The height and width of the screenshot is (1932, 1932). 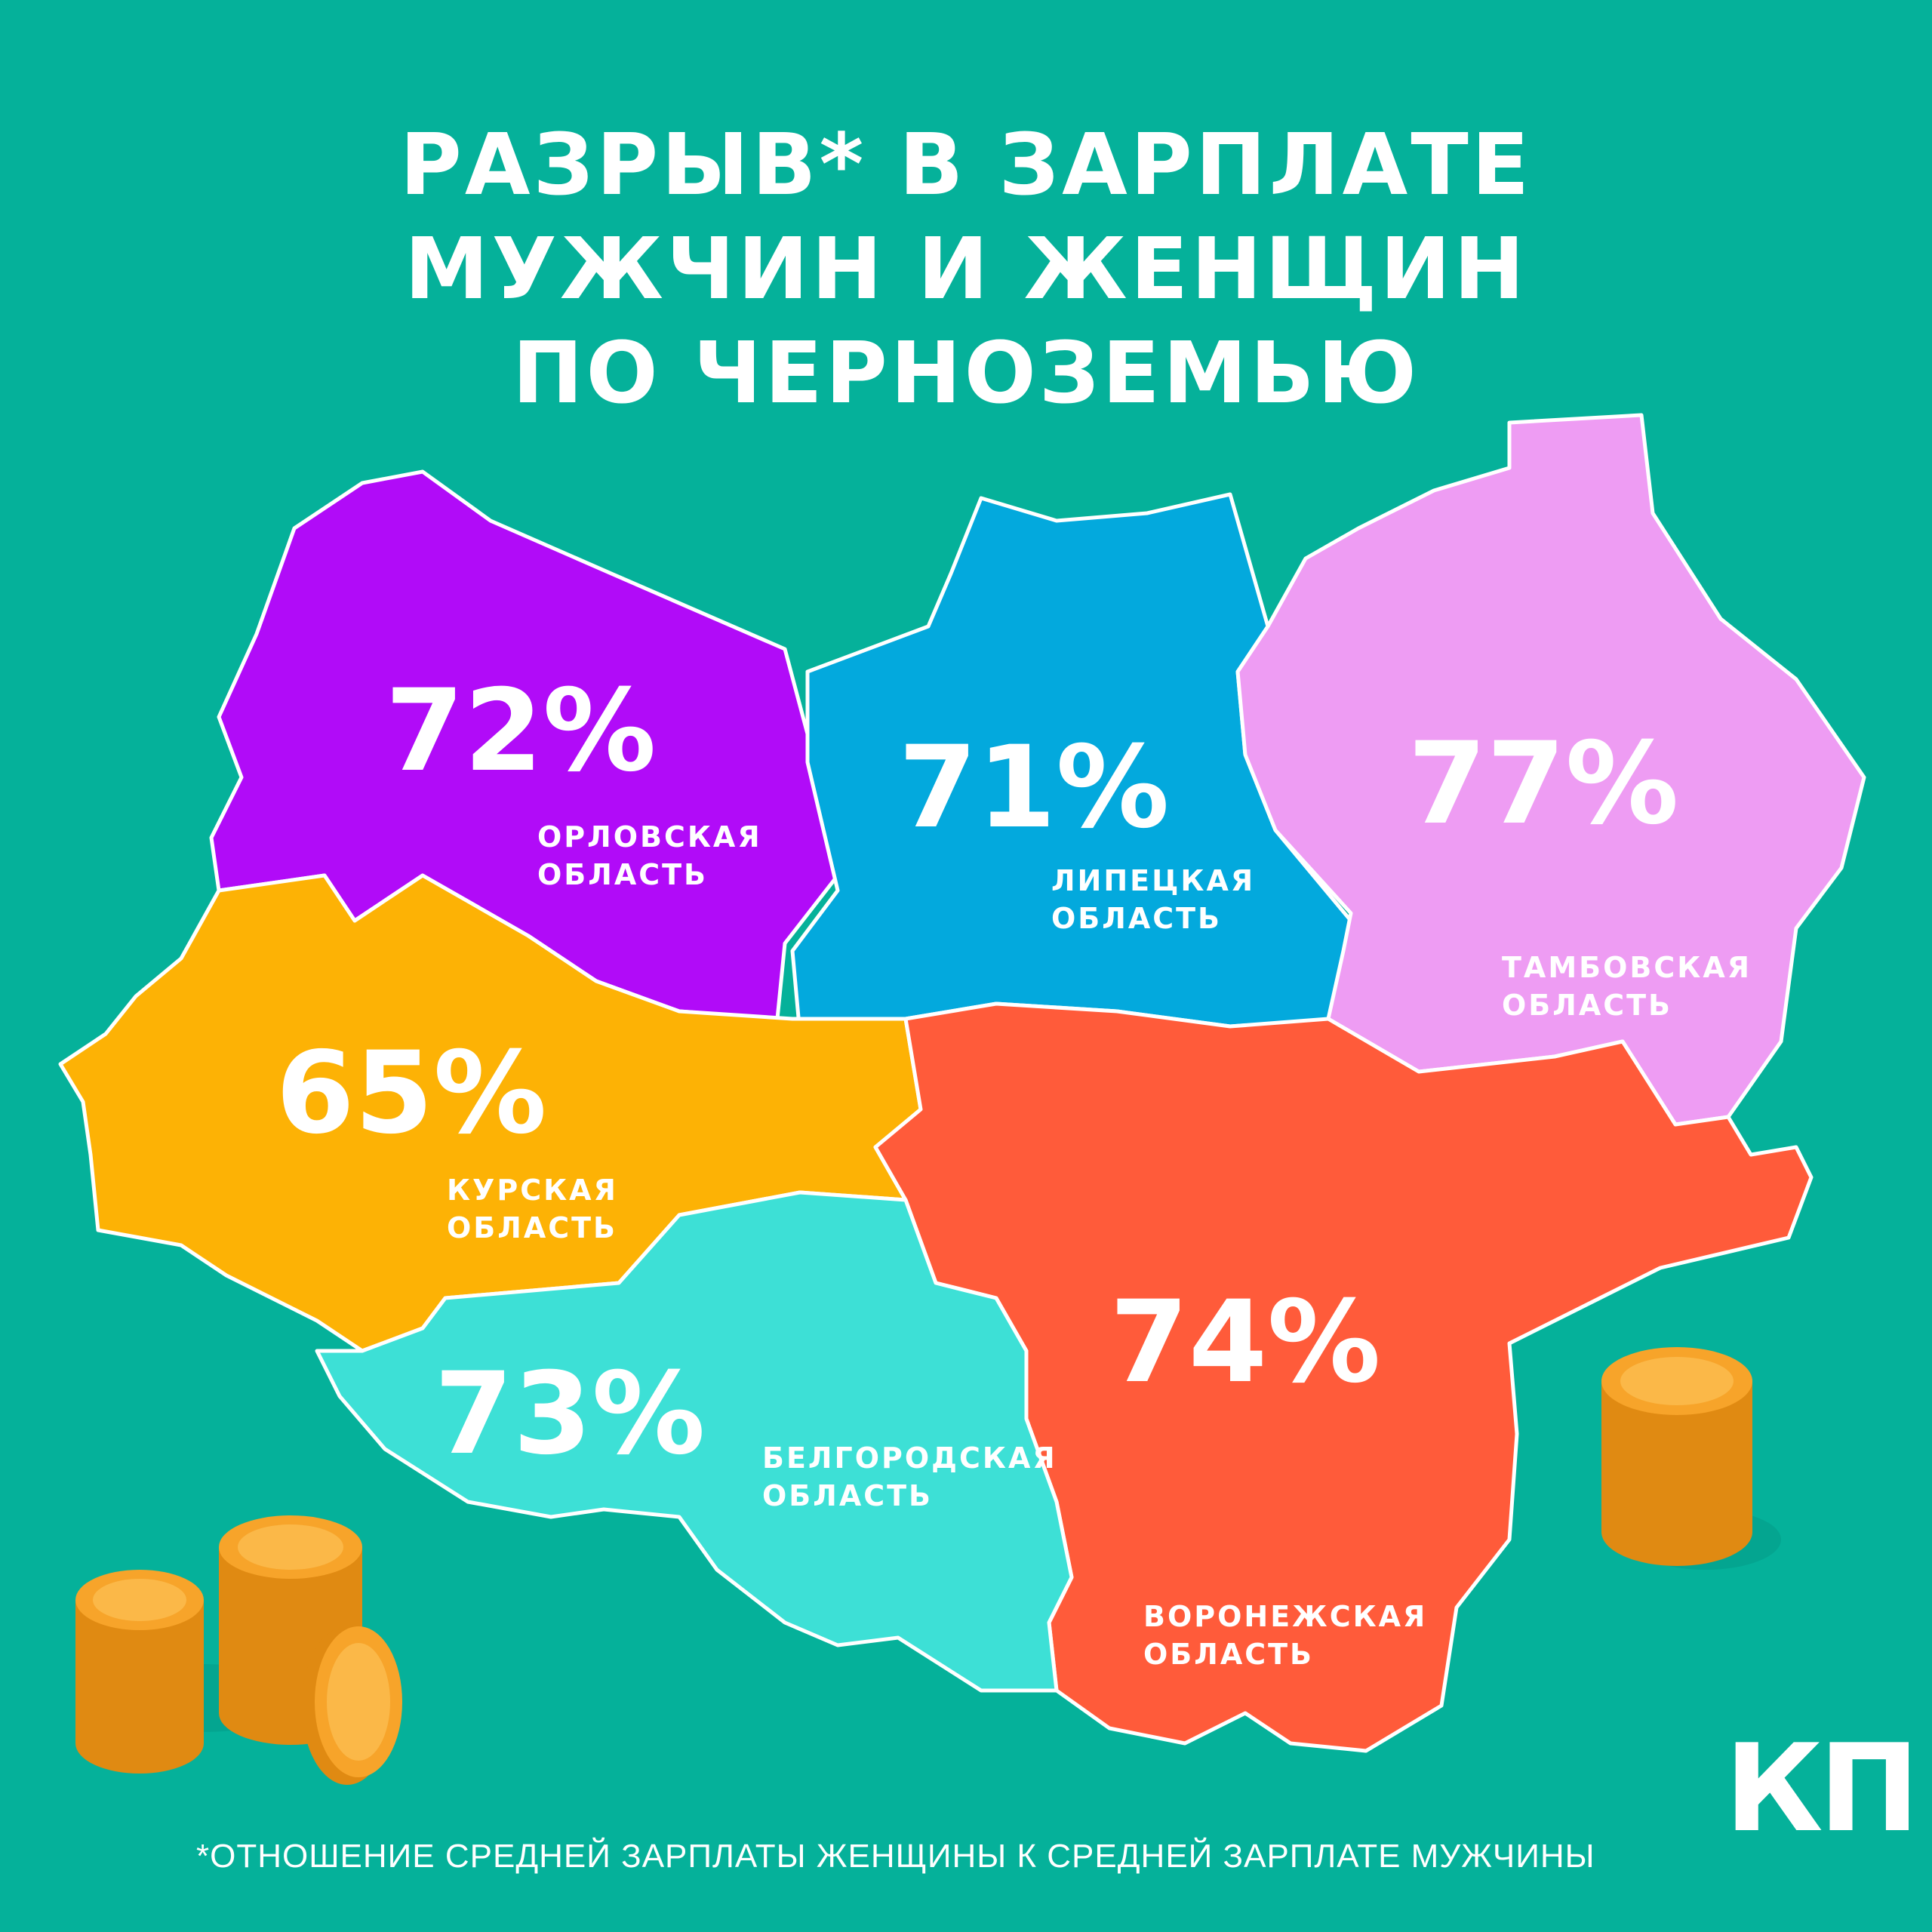 What do you see at coordinates (532, 1227) in the screenshot?
I see `region-kursk-label-2: ОБЛАСТЬ` at bounding box center [532, 1227].